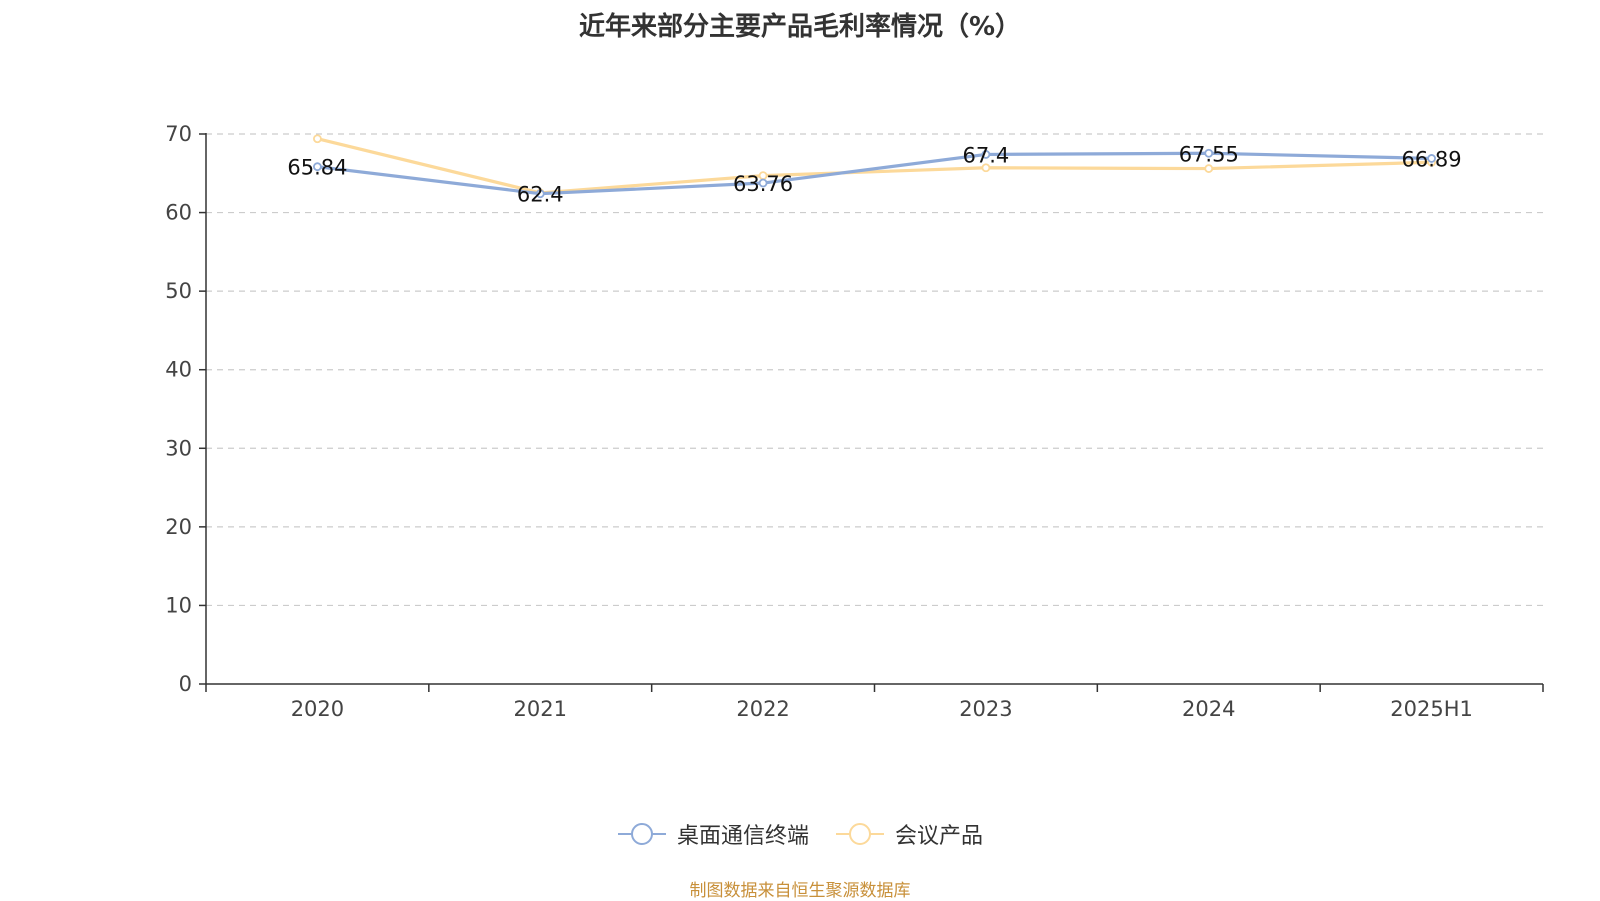 Image resolution: width=1600 pixels, height=901 pixels. I want to click on y-tick-label-40: 40, so click(178, 370).